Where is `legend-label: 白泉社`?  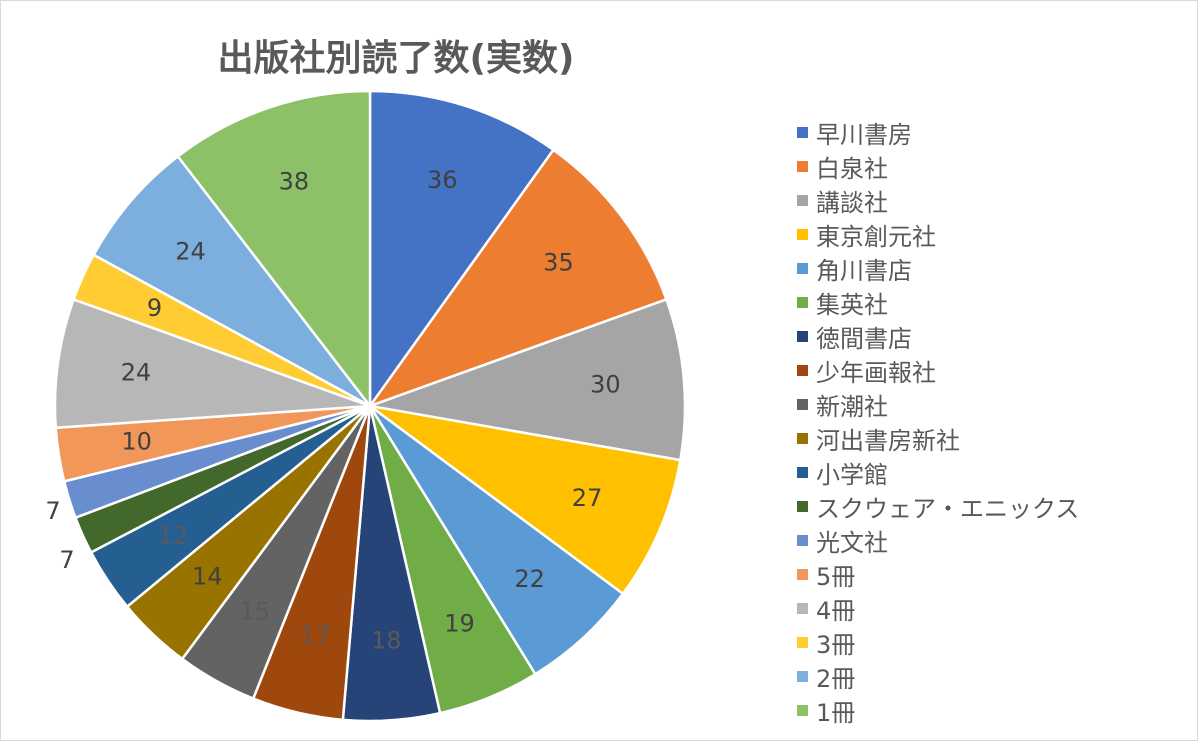
legend-label: 白泉社 is located at coordinates (852, 168).